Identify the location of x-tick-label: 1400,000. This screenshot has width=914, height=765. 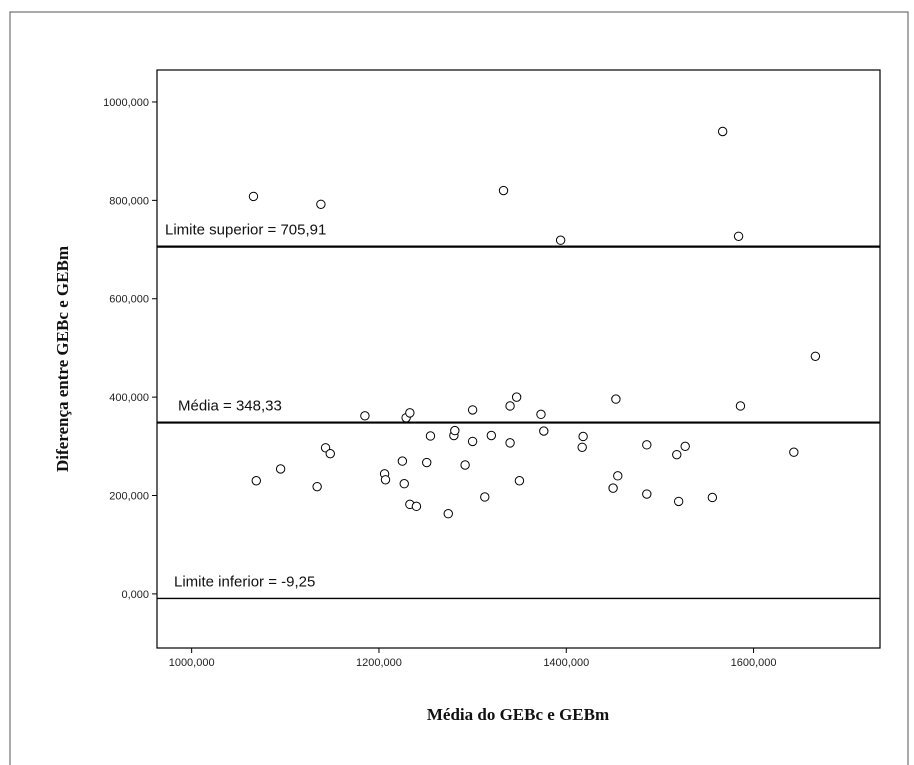
(566, 663).